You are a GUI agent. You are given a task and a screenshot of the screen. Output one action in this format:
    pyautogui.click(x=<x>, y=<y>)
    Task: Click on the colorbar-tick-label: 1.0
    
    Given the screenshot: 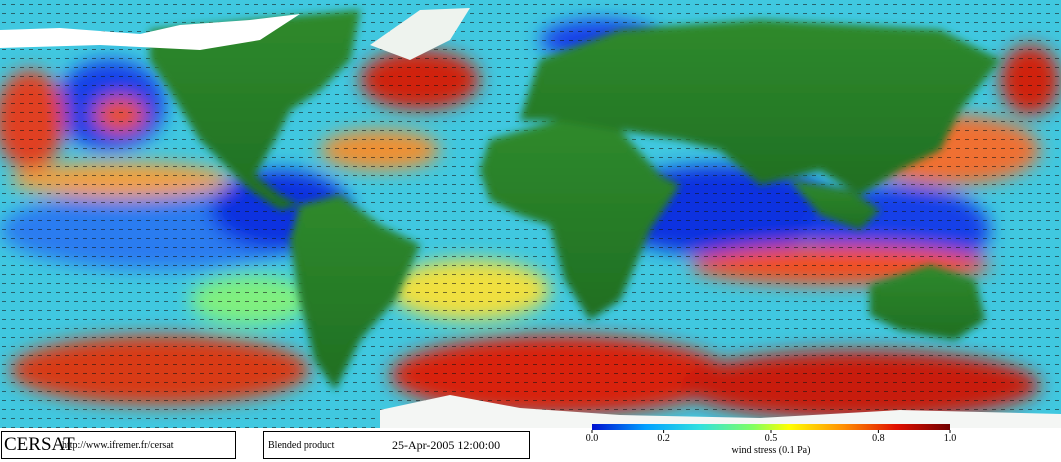 What is the action you would take?
    pyautogui.click(x=950, y=438)
    